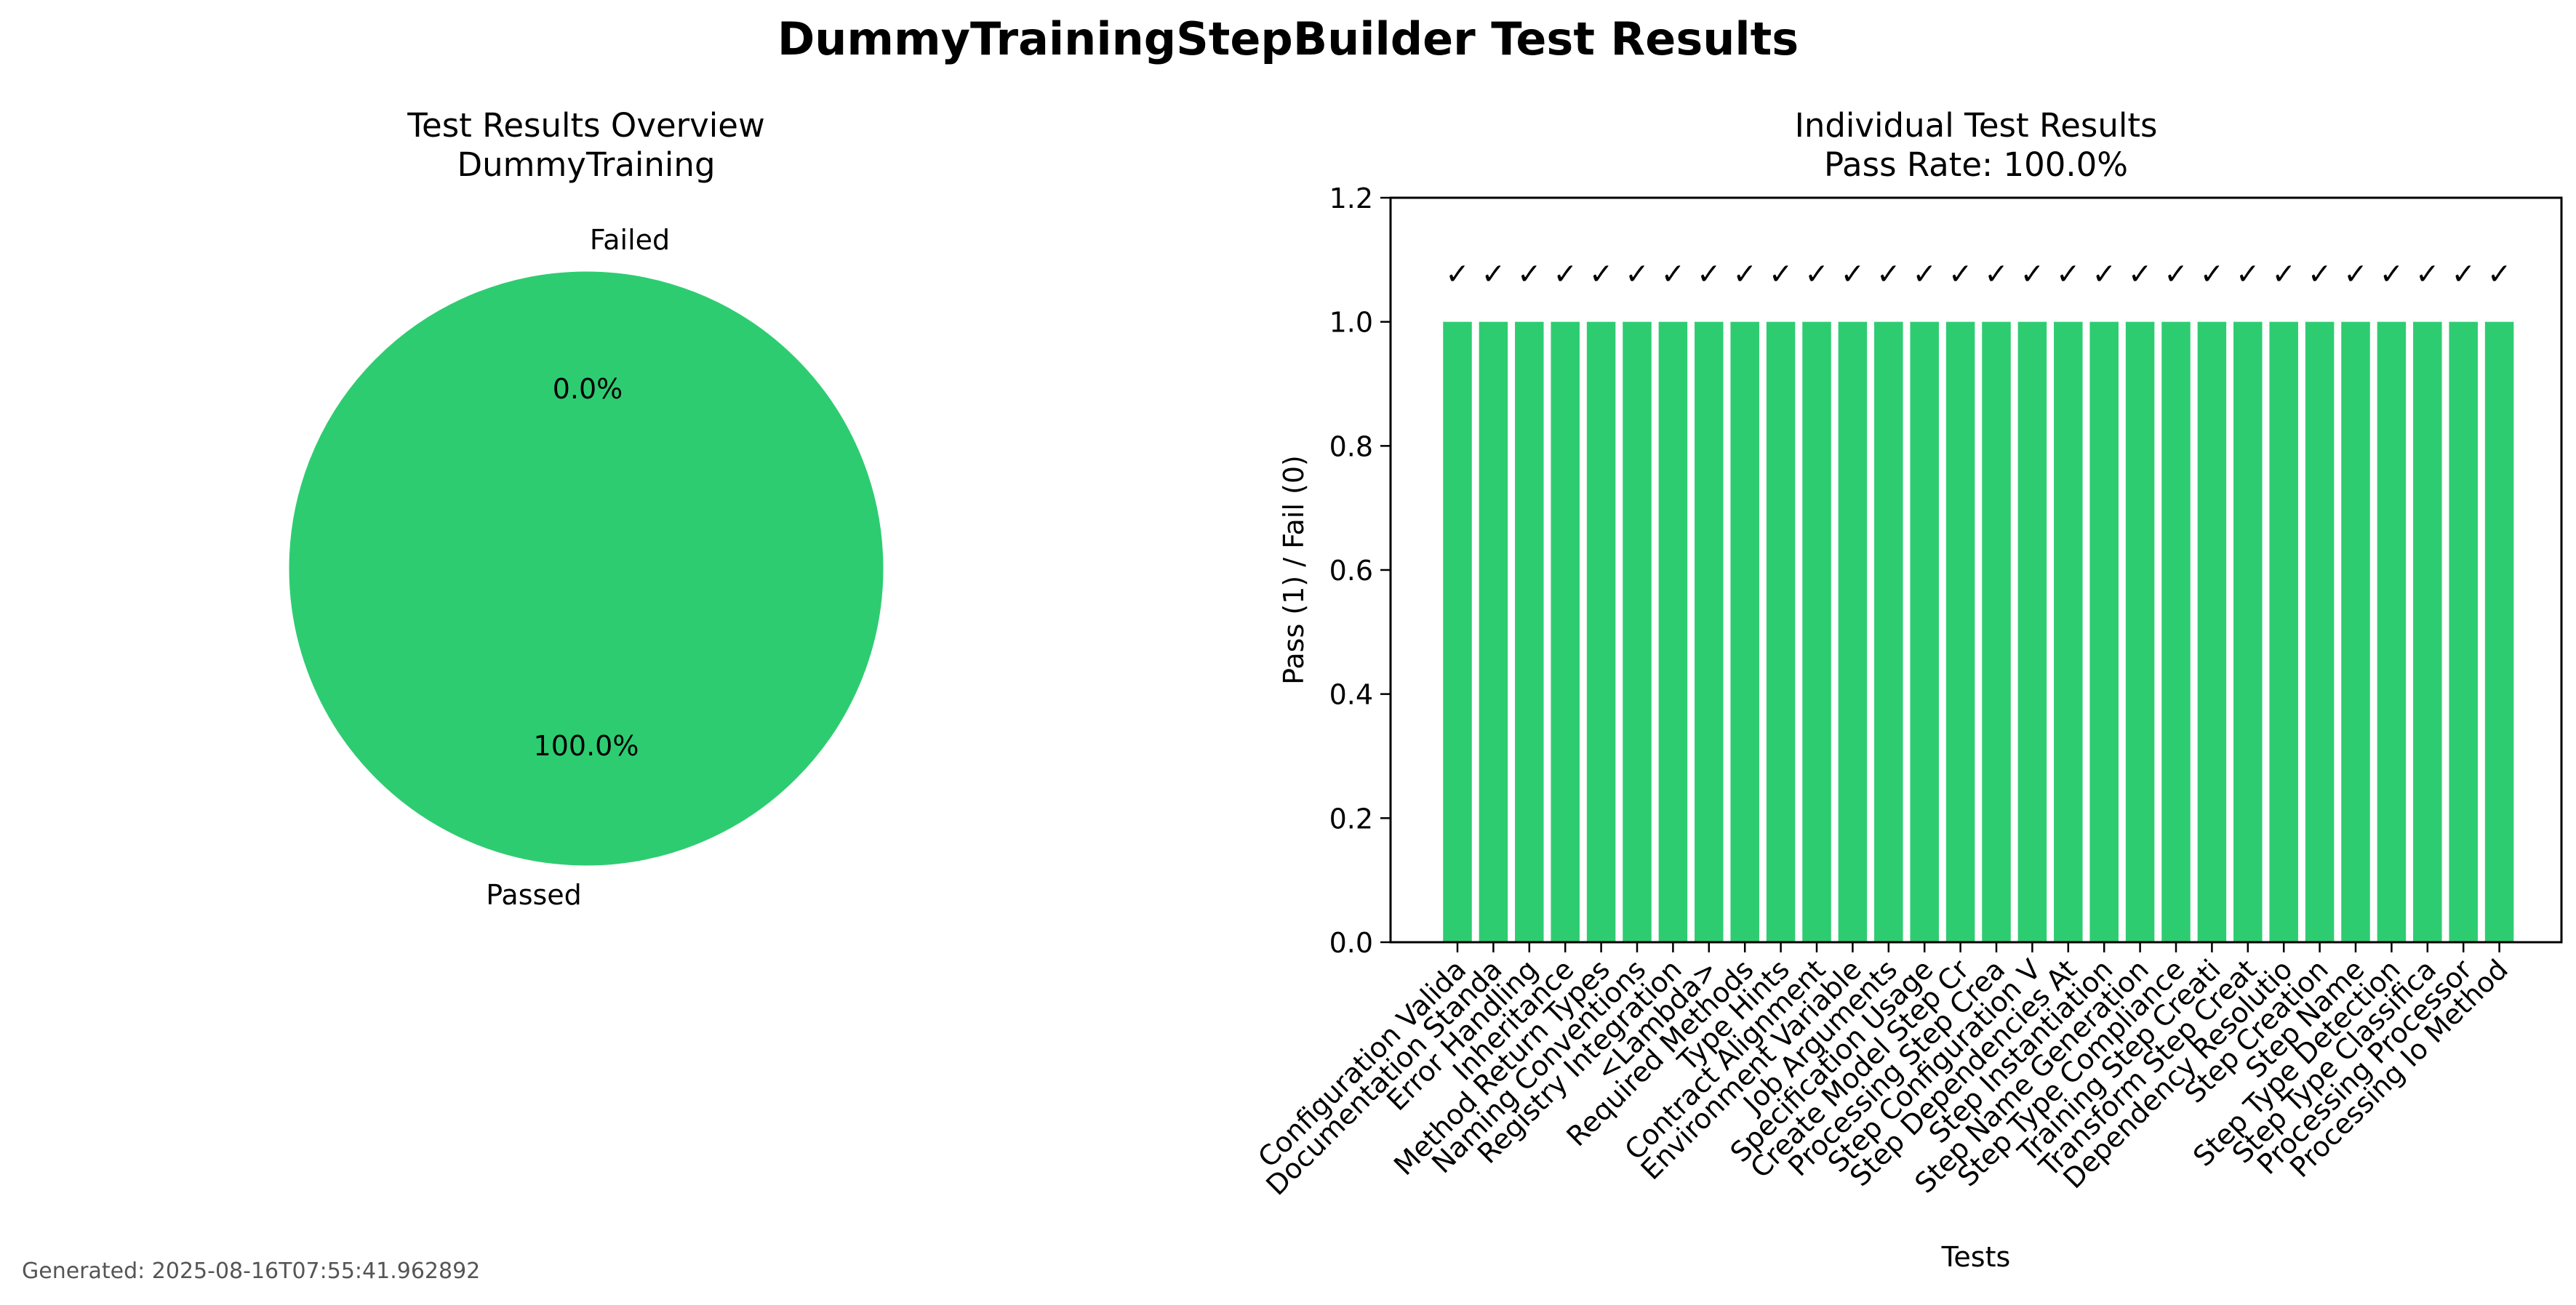 The image size is (2576, 1305). Describe the element at coordinates (1294, 570) in the screenshot. I see `y-axis-label: Pass (1) / Fail (0)` at that location.